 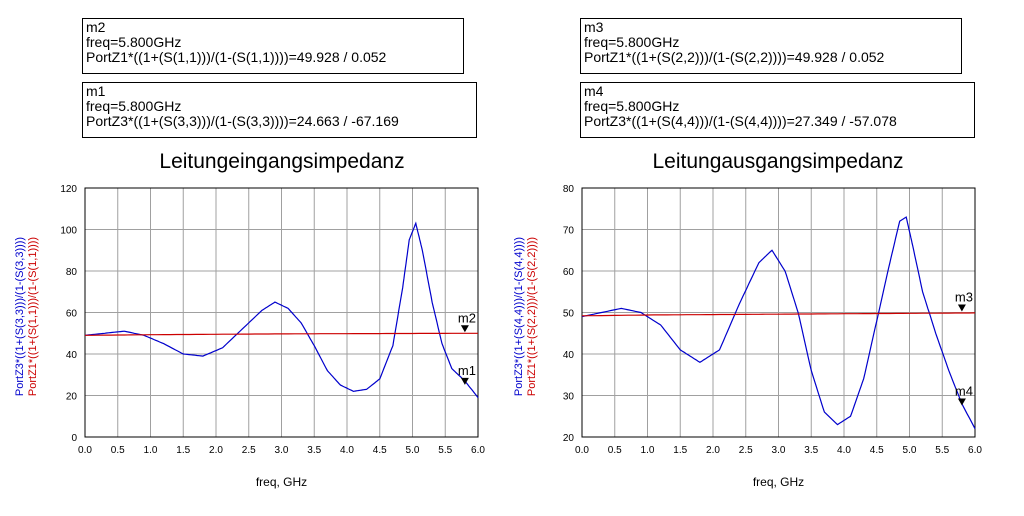 I want to click on y-tick-label: 120, so click(x=68, y=189).